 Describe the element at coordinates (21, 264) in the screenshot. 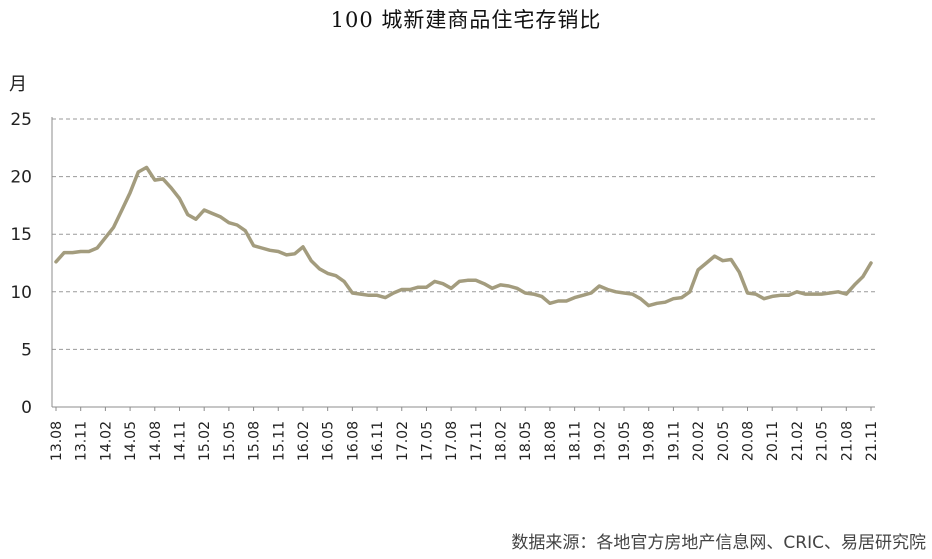

I see `y-tick-labels: 0 5 10 15 20 25` at that location.